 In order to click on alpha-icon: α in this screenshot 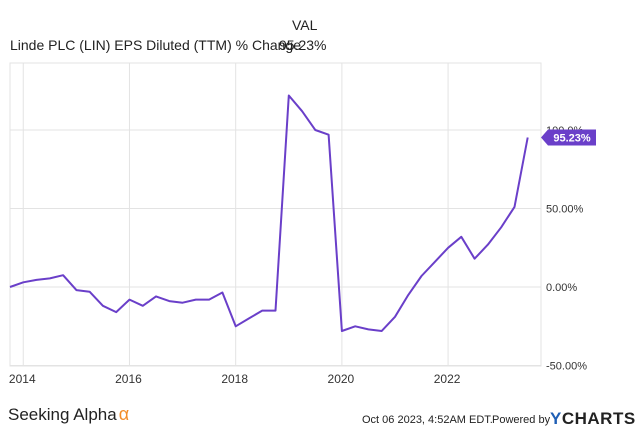, I will do `click(124, 414)`.